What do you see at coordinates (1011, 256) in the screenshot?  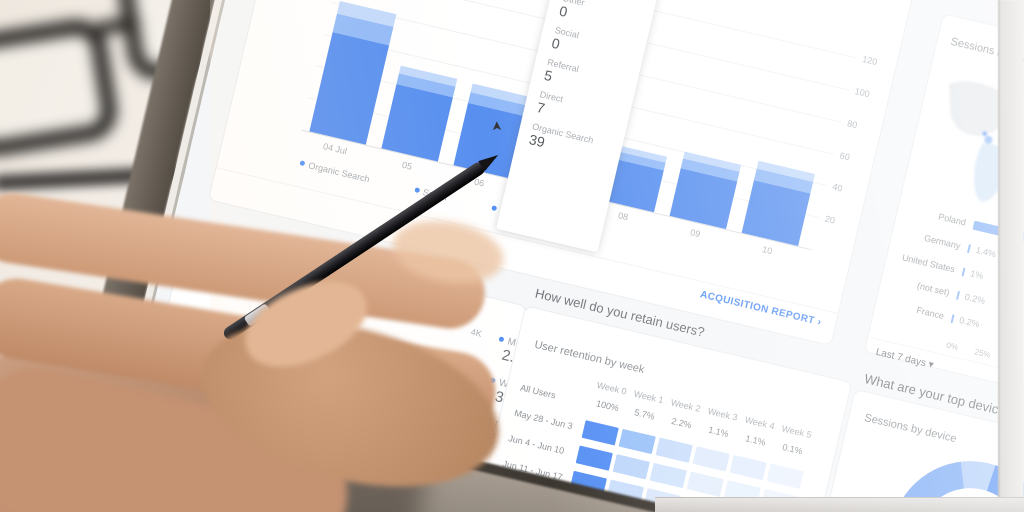 I see `monitor-right-bezel` at bounding box center [1011, 256].